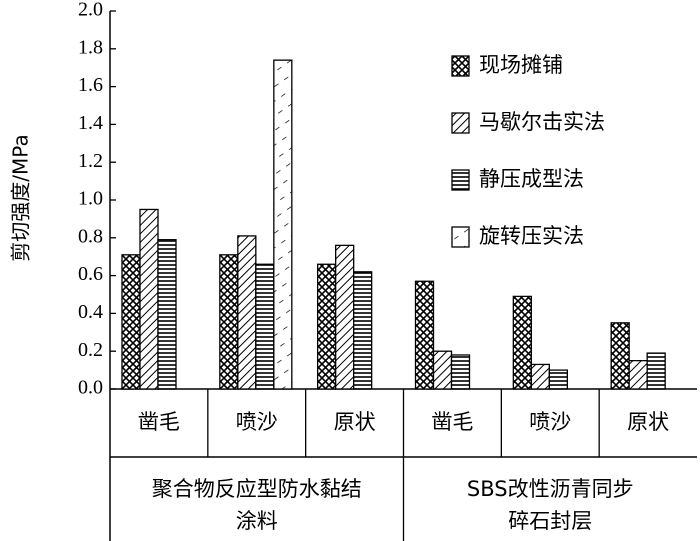 The image size is (700, 541). Describe the element at coordinates (90, 350) in the screenshot. I see `y-tick-label: 0.2` at that location.